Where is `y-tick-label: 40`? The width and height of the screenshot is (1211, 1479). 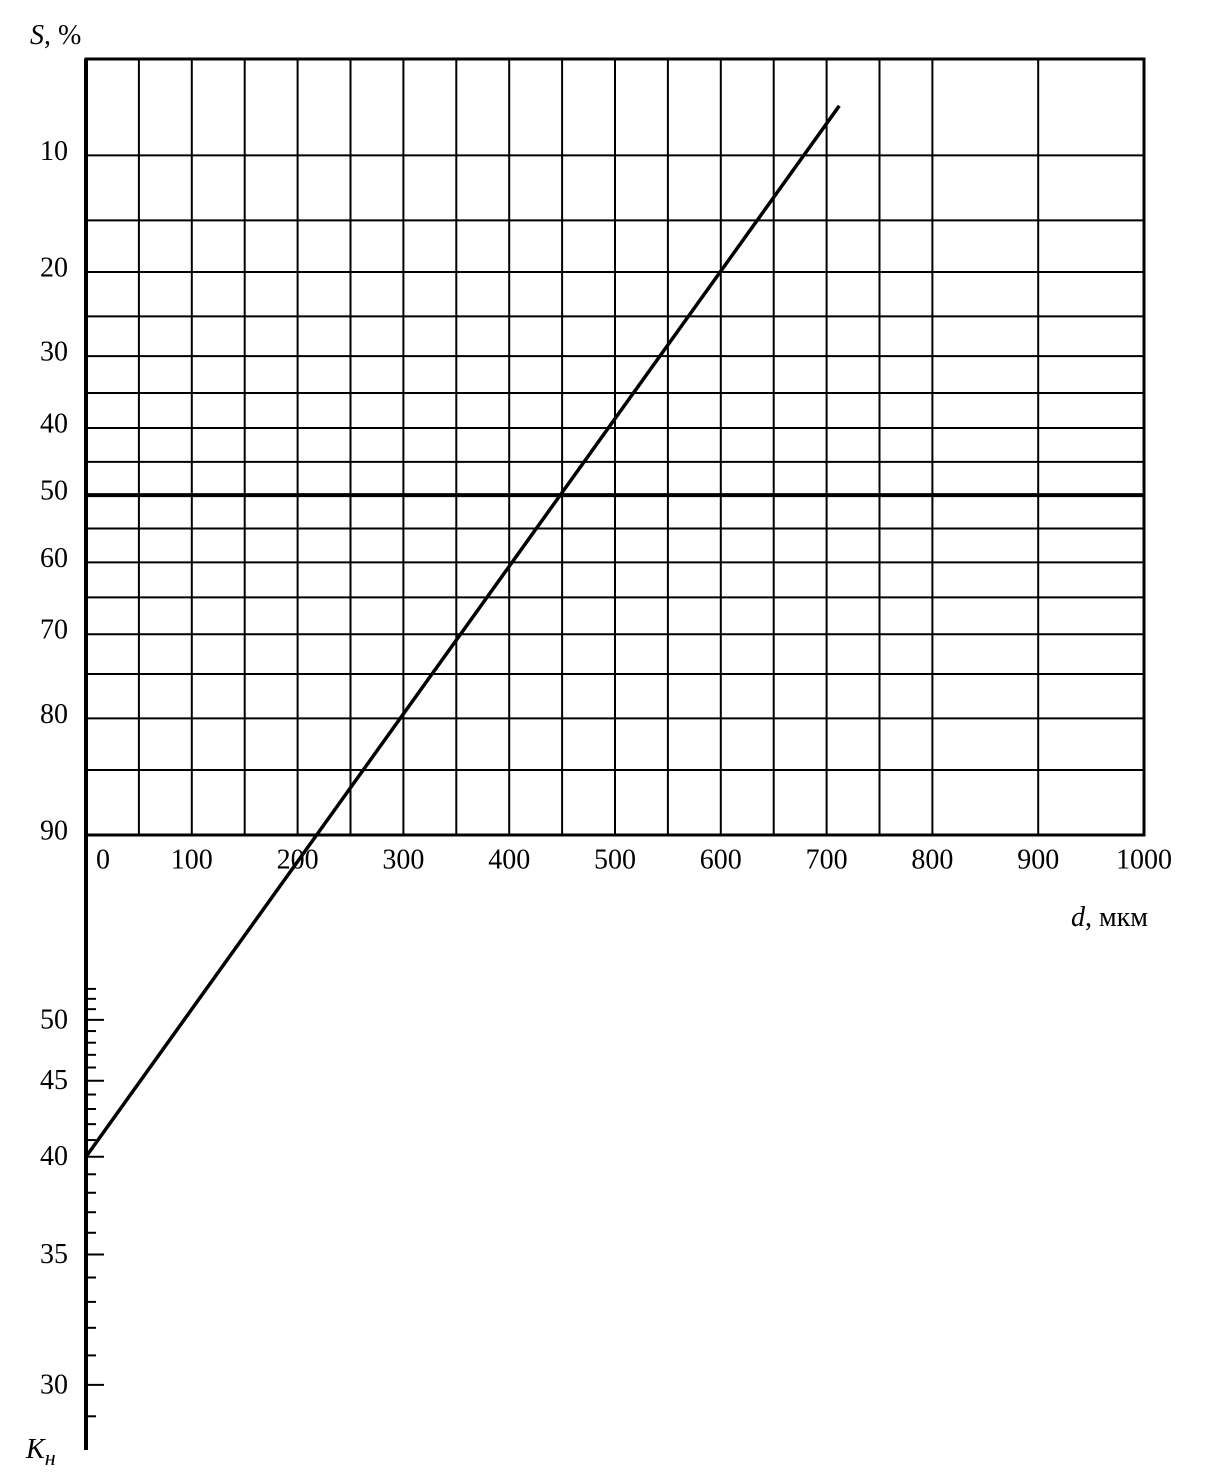 y-tick-label: 40 is located at coordinates (54, 423).